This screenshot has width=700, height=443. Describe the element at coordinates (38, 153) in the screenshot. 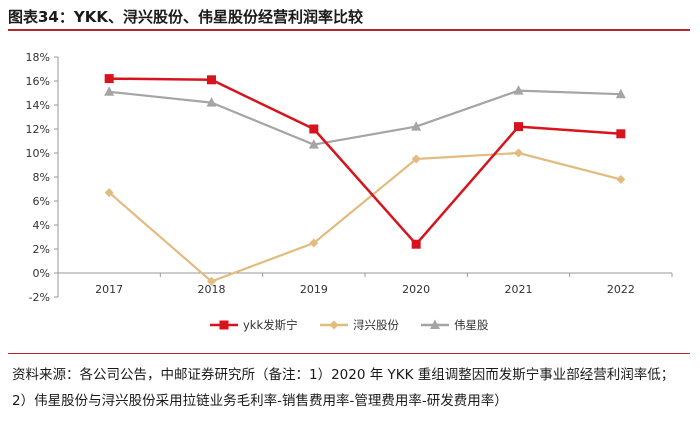

I see `y-tick-label: 10%` at that location.